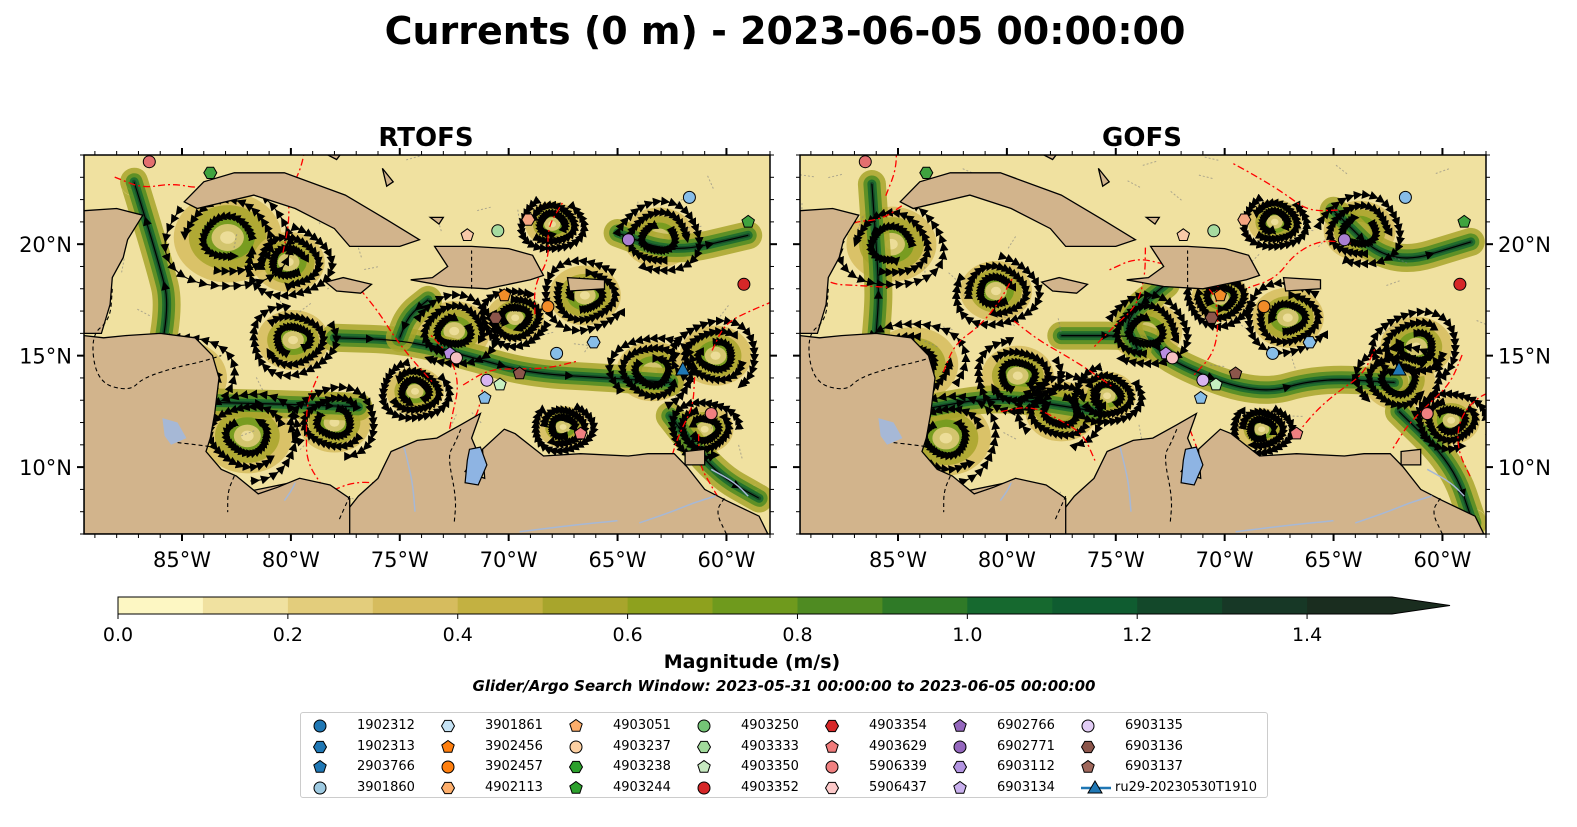 This screenshot has height=827, width=1577. Describe the element at coordinates (797, 635) in the screenshot. I see `colorbar-tick-label: 0.8` at that location.